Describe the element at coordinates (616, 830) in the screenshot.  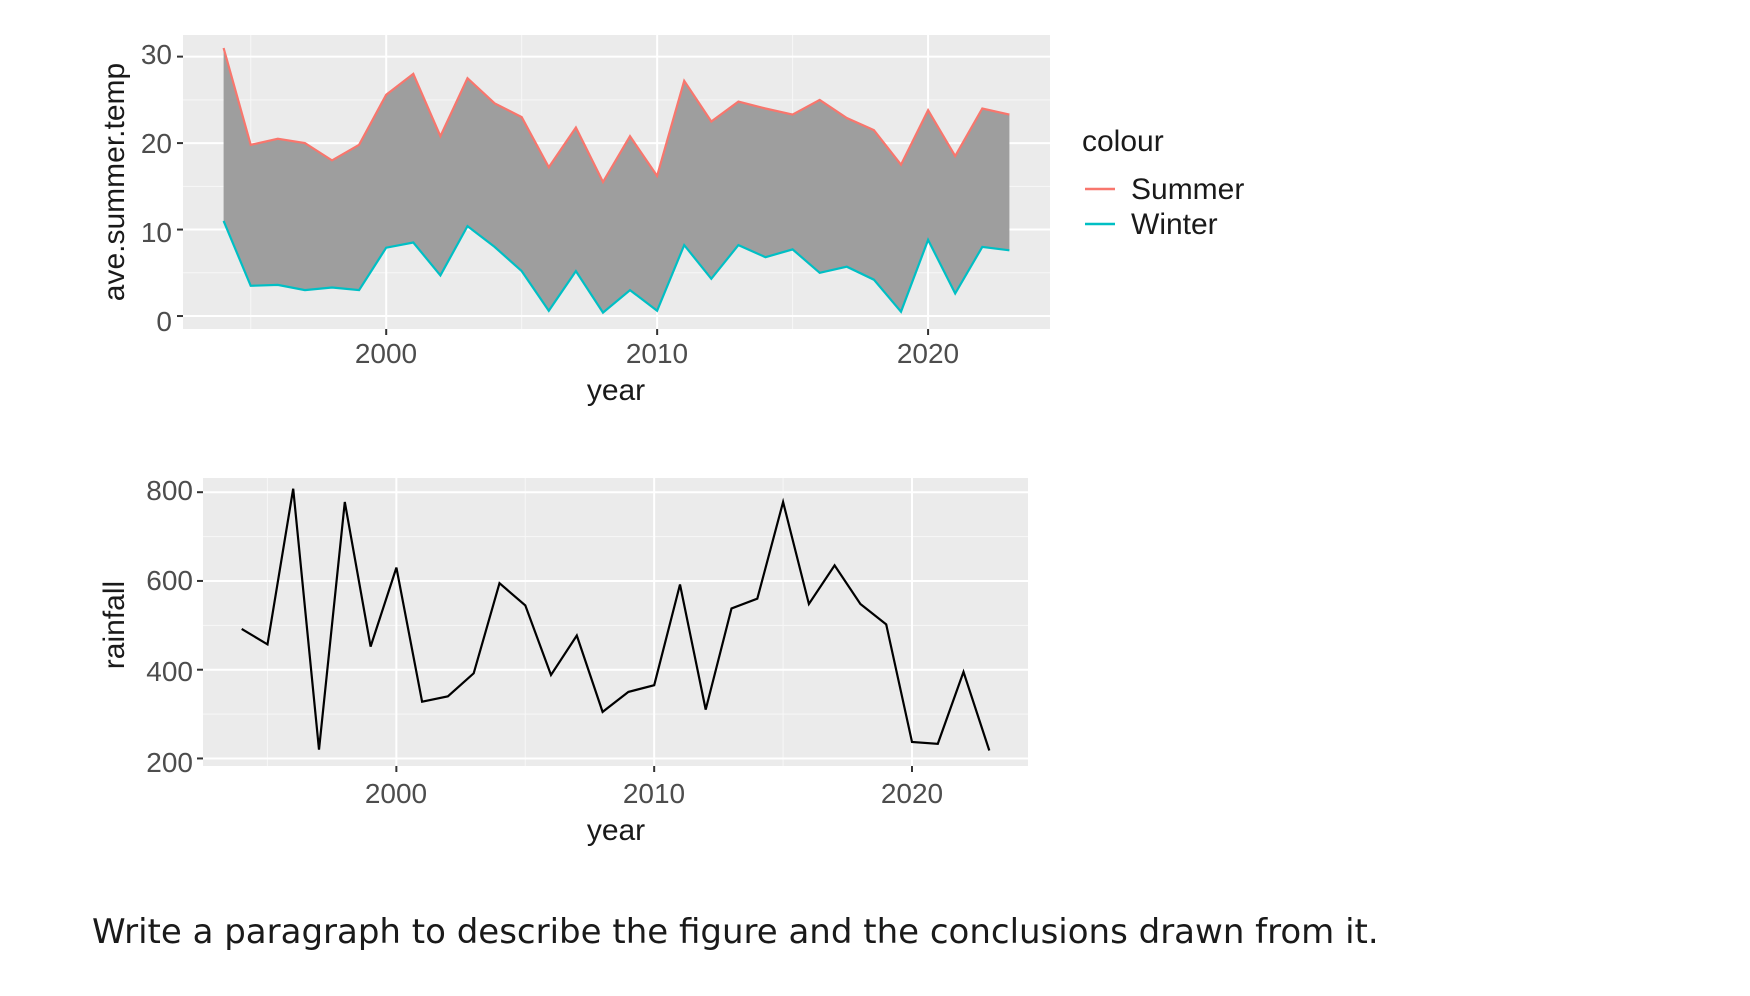
I see `rain-x-axis-title: year` at that location.